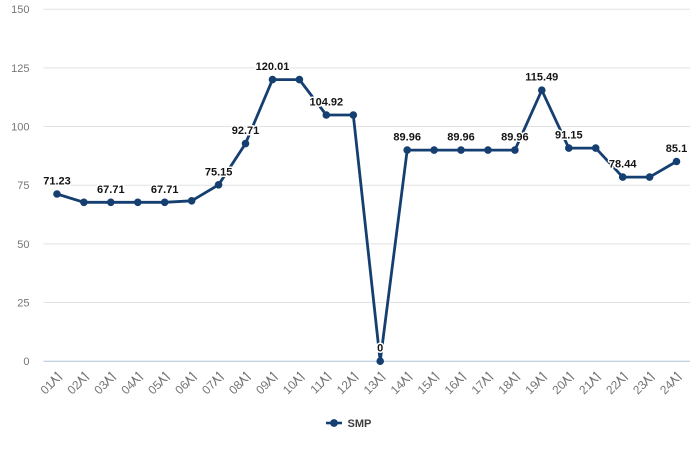 This screenshot has width=700, height=450. Describe the element at coordinates (182, 388) in the screenshot. I see `svg-text: 06` at that location.